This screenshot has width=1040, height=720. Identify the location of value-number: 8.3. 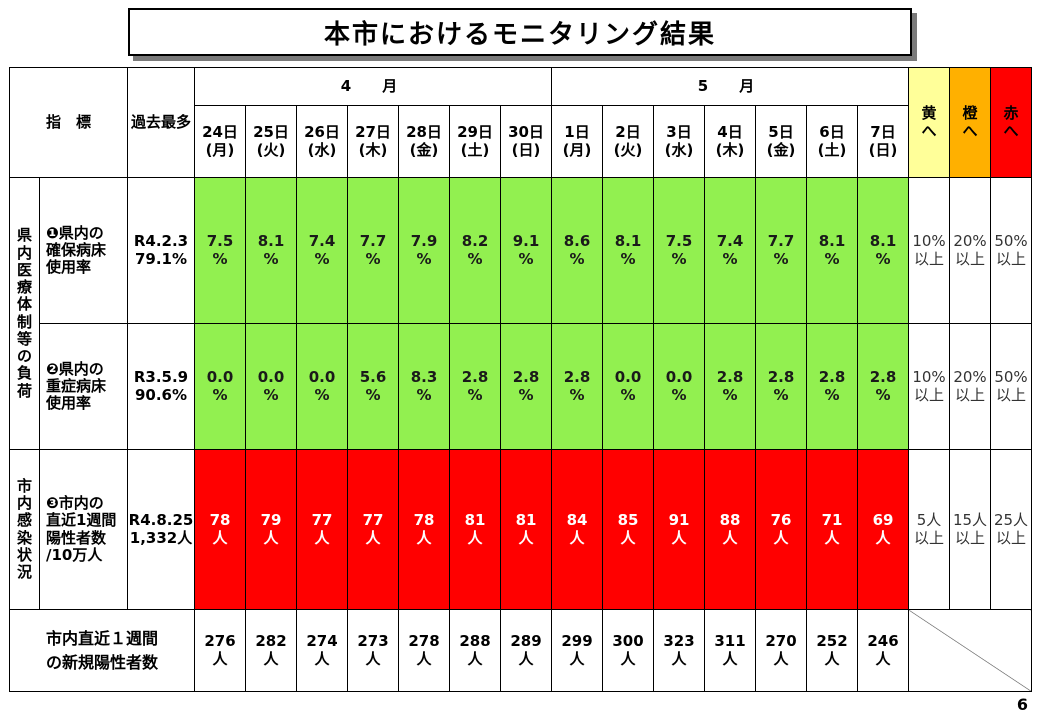
(424, 377).